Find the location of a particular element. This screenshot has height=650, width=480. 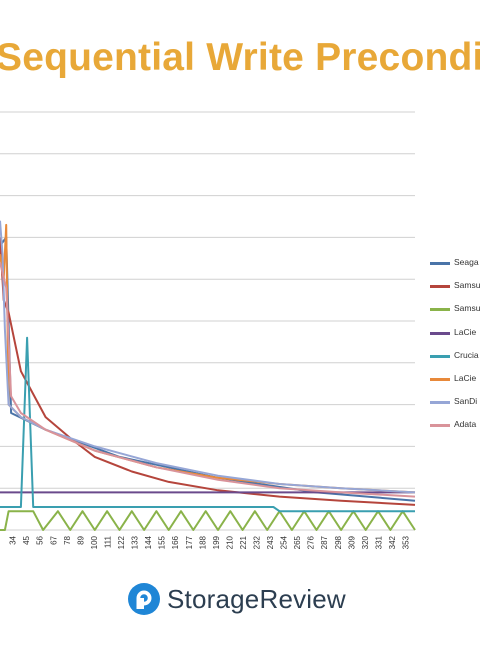

x-tick-label: 254 is located at coordinates (284, 542).